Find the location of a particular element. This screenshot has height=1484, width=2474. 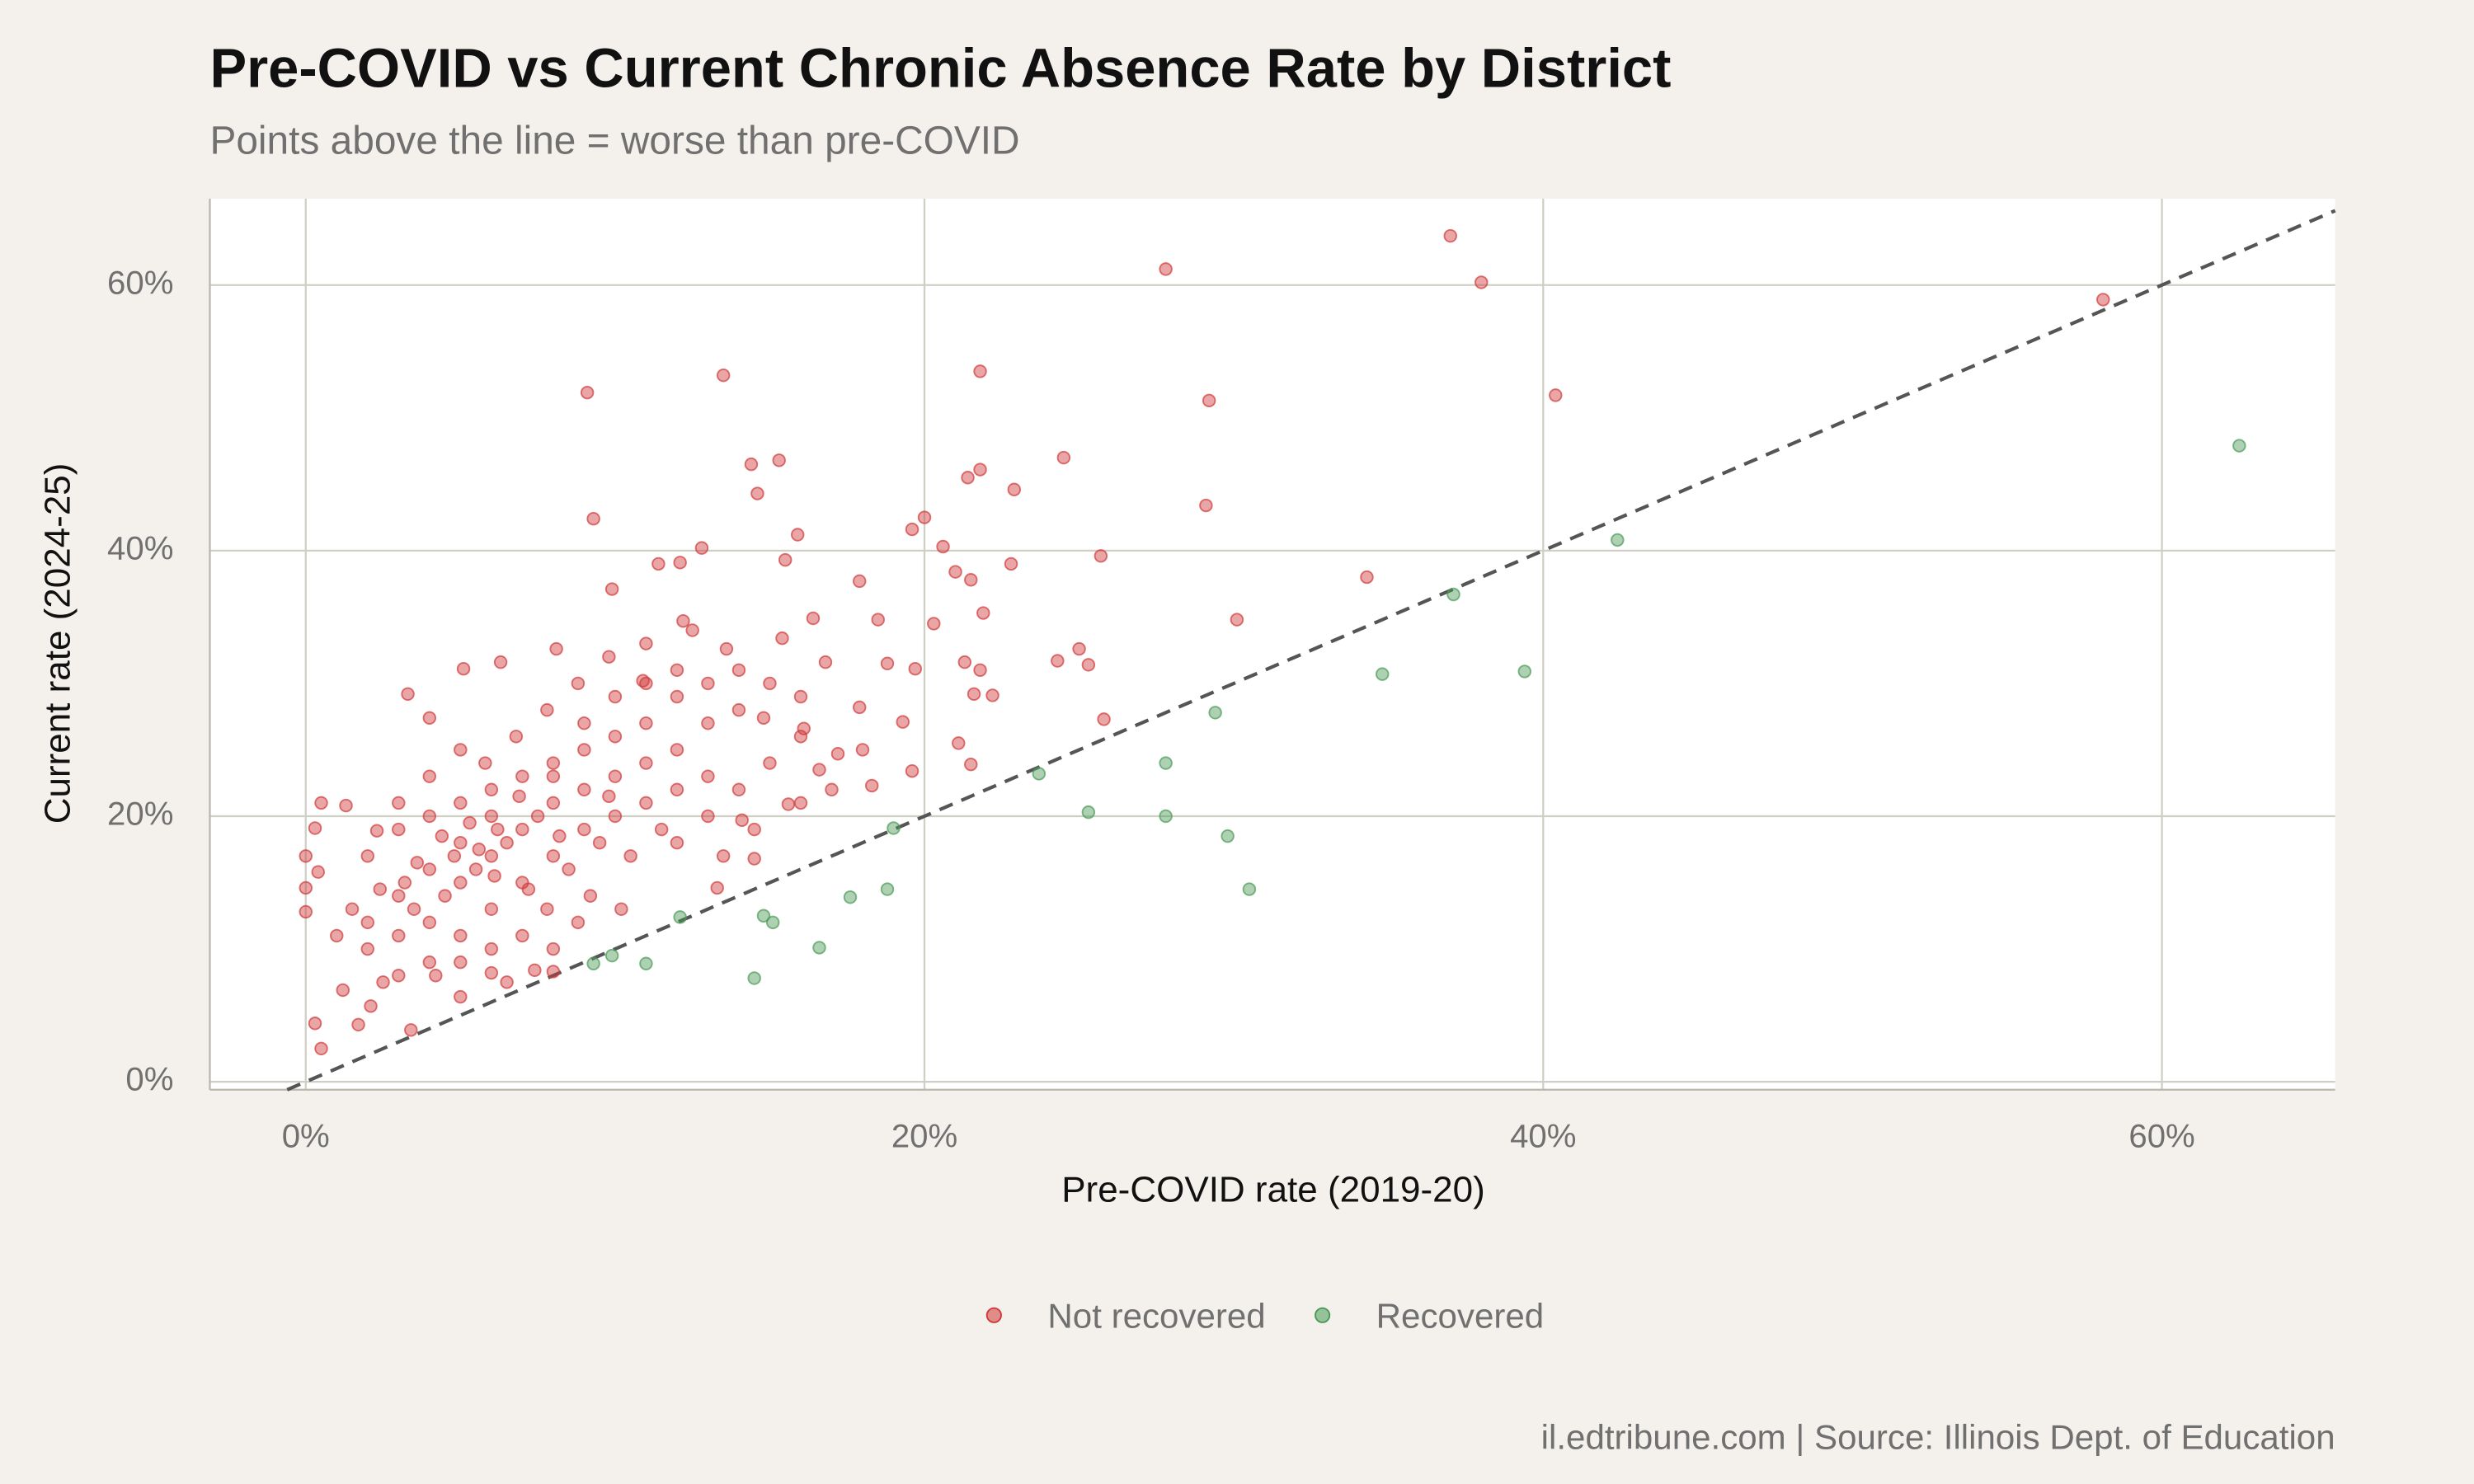

legend-marker is located at coordinates (1323, 1315).